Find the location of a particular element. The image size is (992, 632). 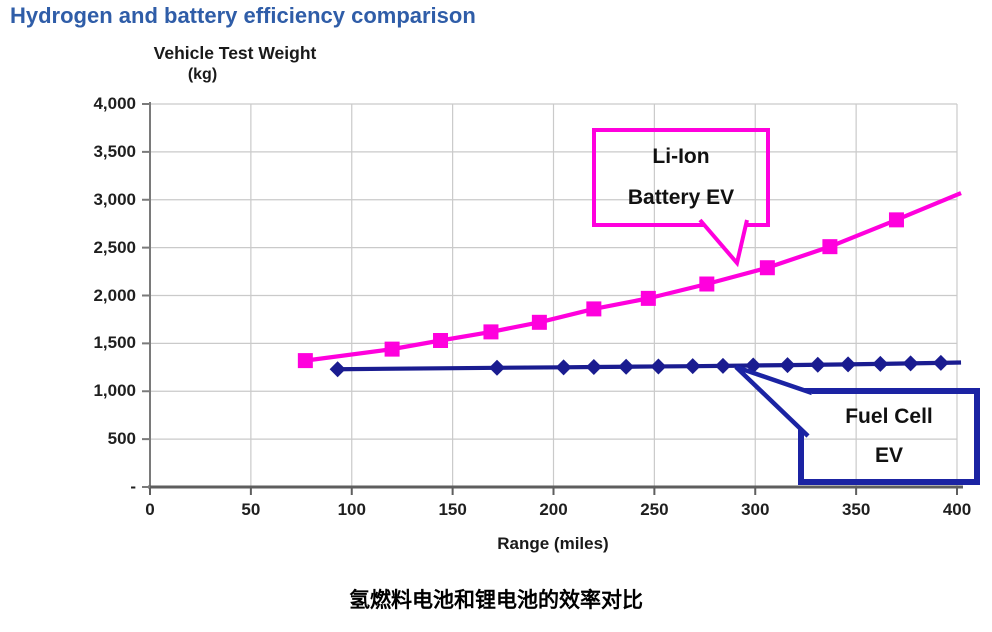

y-tick-label: 2,500 is located at coordinates (114, 247).